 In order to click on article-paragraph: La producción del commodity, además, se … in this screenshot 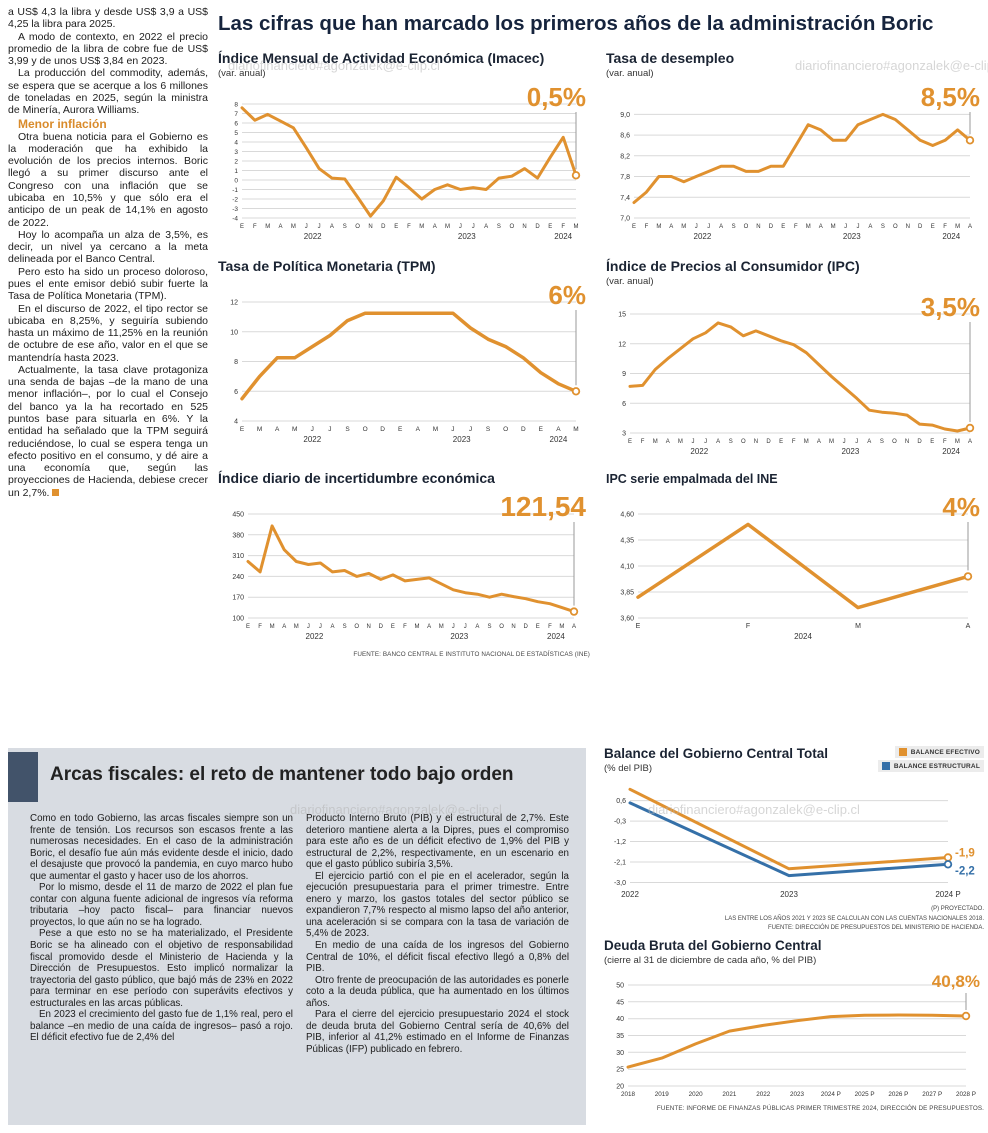, I will do `click(108, 92)`.